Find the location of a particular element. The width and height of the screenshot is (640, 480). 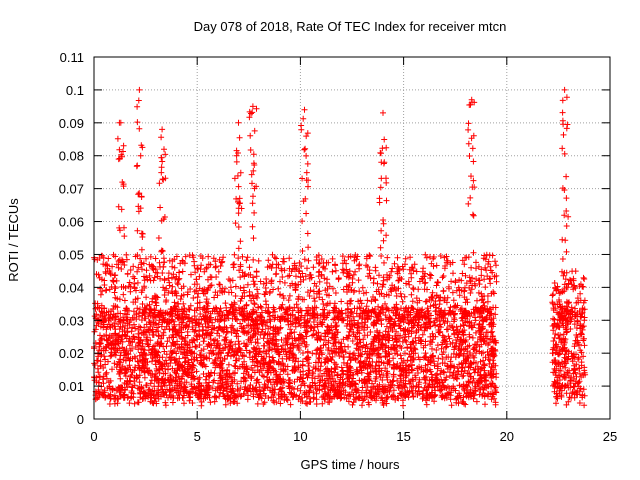

y-tick-label: 0.1 is located at coordinates (75, 90).